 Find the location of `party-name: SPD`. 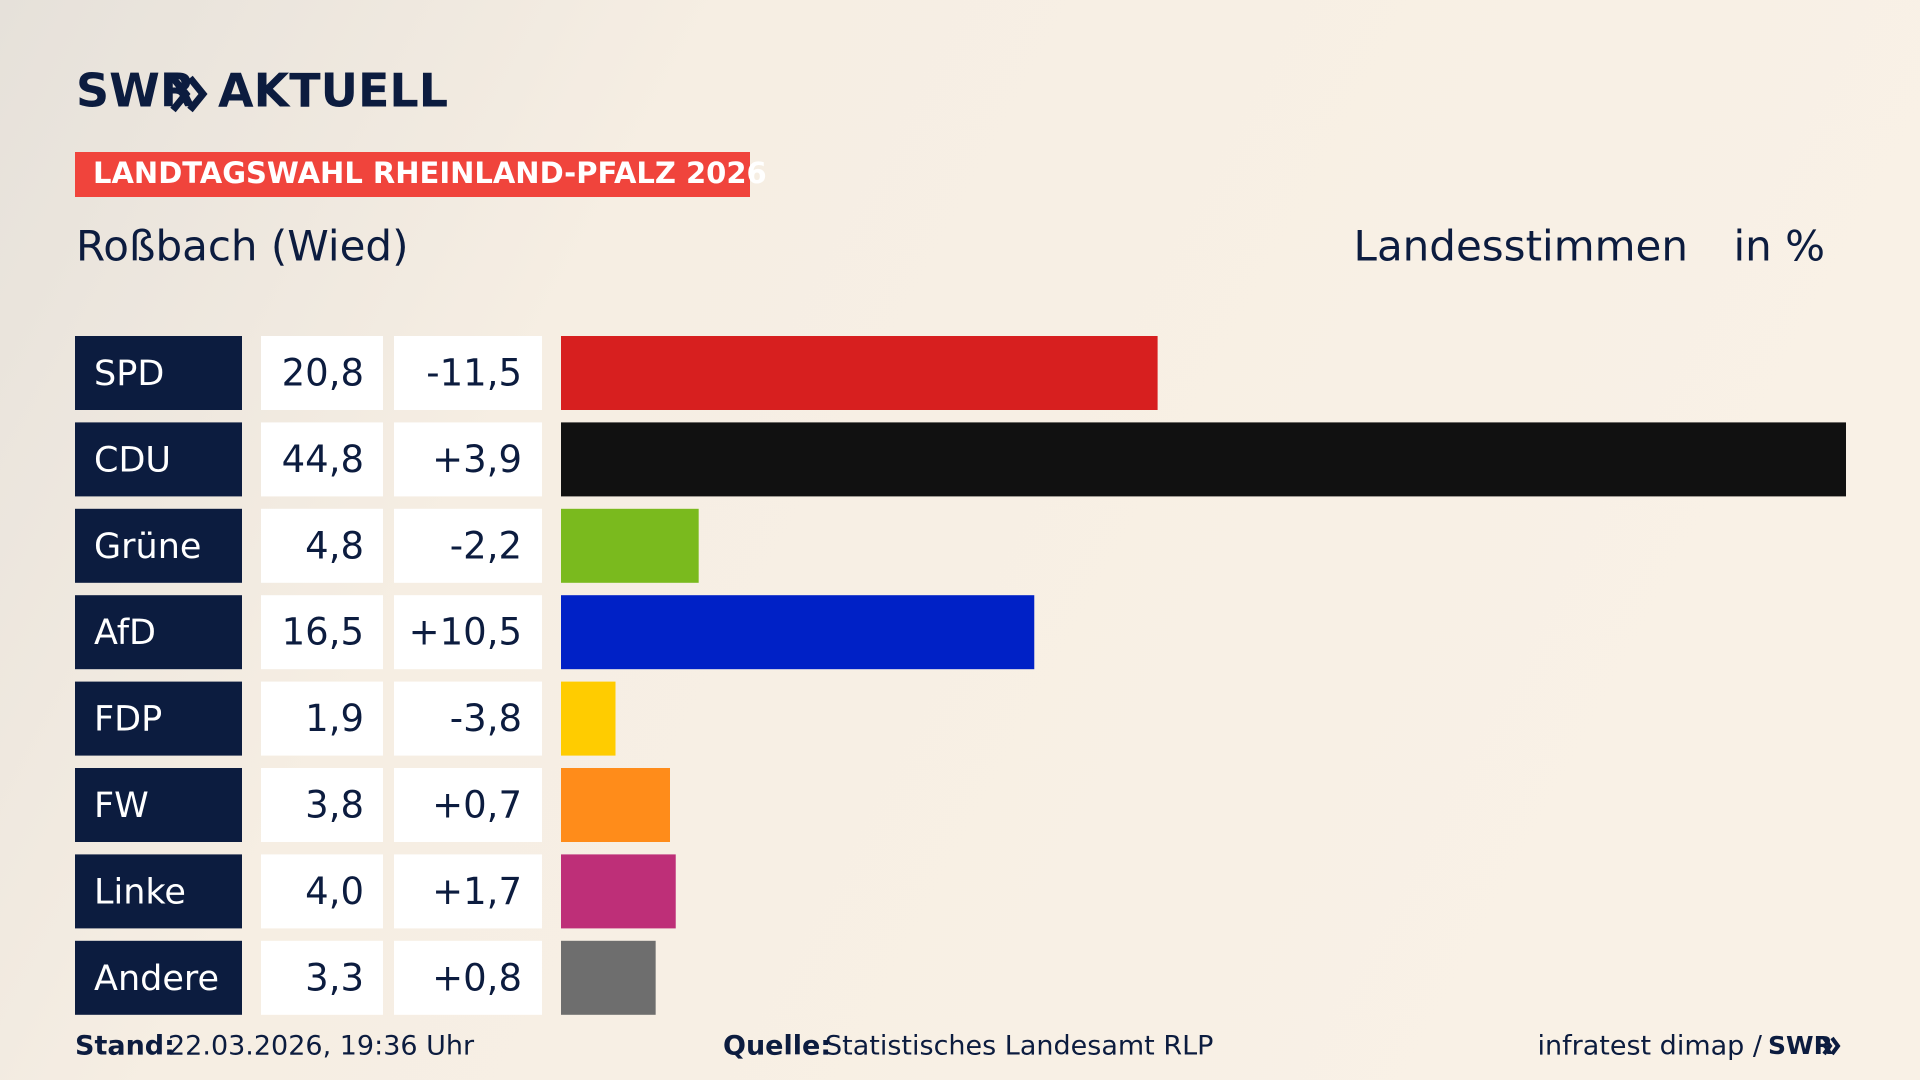

party-name: SPD is located at coordinates (129, 374).